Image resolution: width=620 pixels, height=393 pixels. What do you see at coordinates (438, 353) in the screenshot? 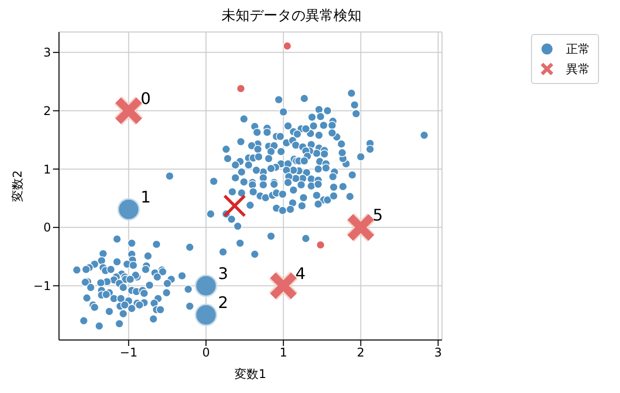
I see `x-tick-label: 3` at bounding box center [438, 353].